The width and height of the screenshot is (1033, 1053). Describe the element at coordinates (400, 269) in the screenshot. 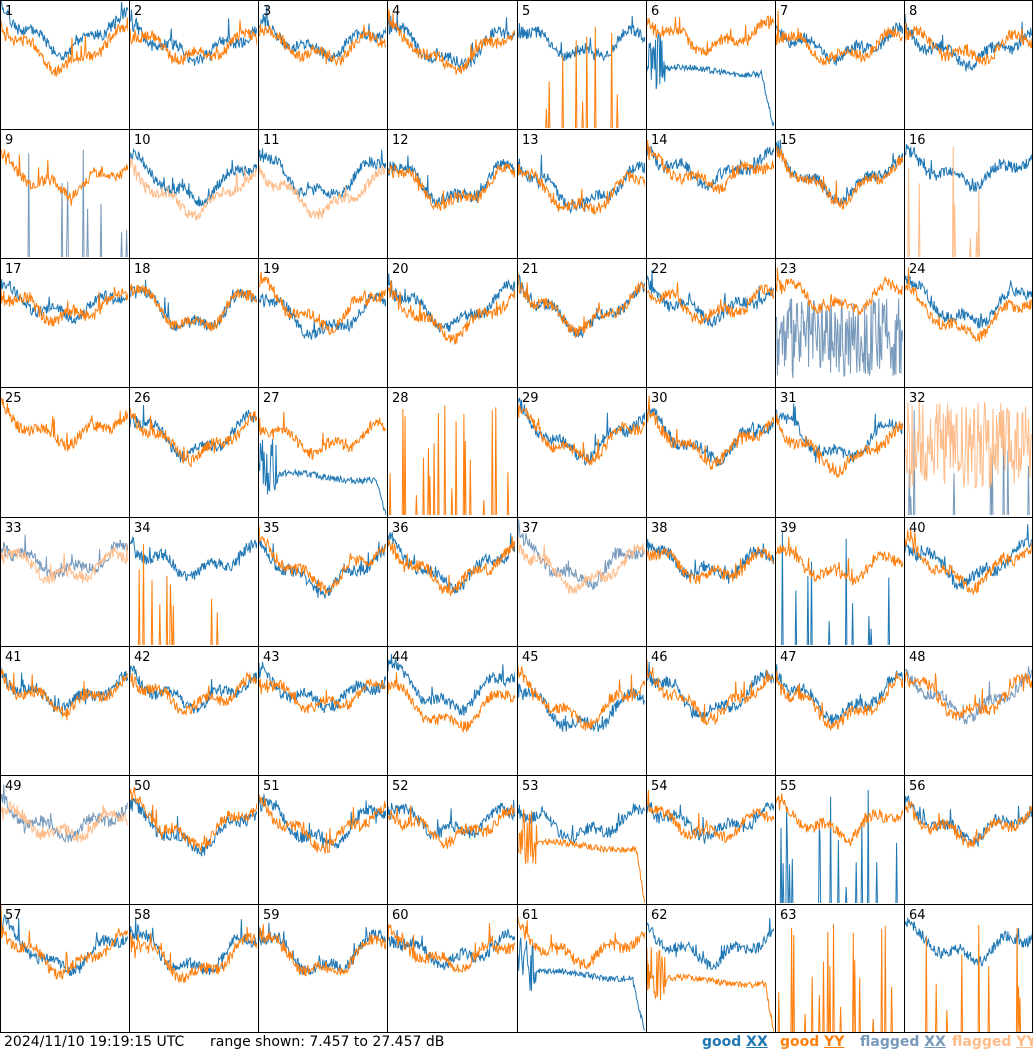

I see `panel-label-20: 20` at that location.